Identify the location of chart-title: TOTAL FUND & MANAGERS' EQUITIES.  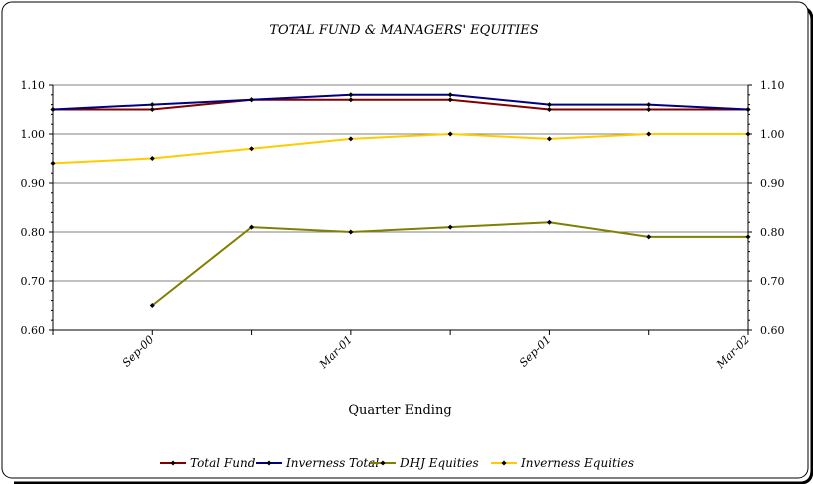
(403, 30).